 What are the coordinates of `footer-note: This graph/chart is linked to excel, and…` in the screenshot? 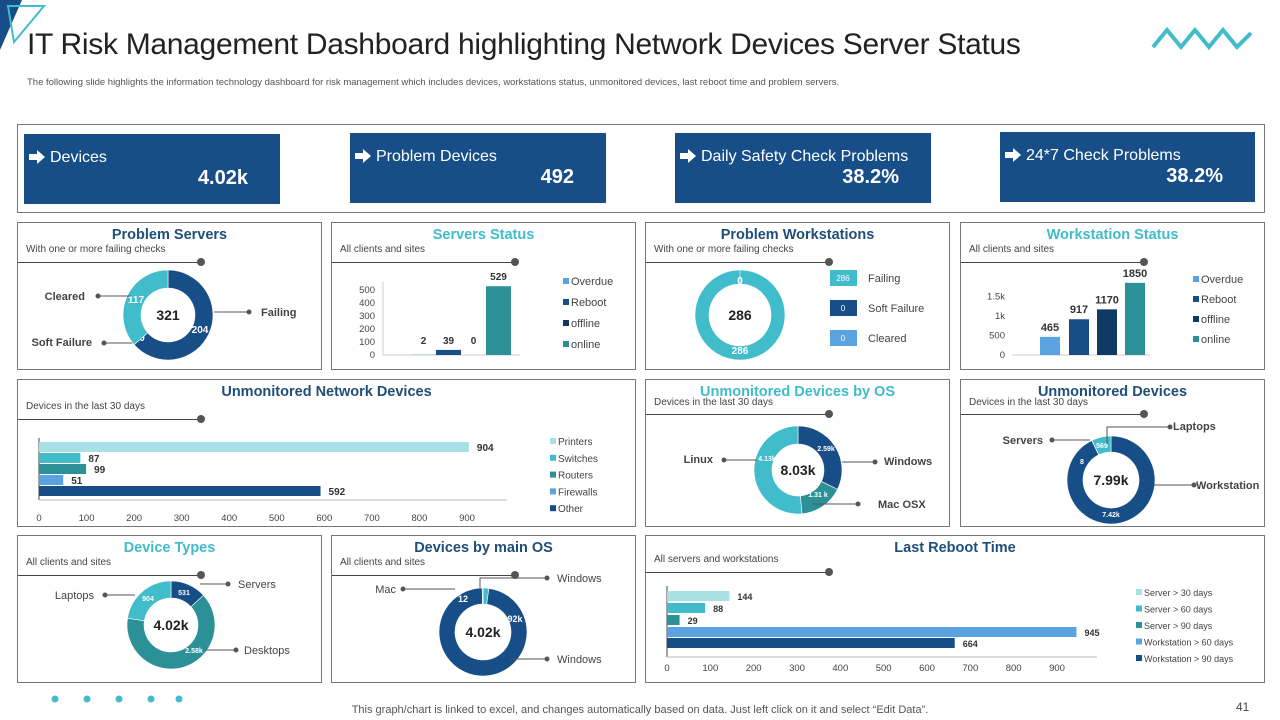 It's located at (640, 710).